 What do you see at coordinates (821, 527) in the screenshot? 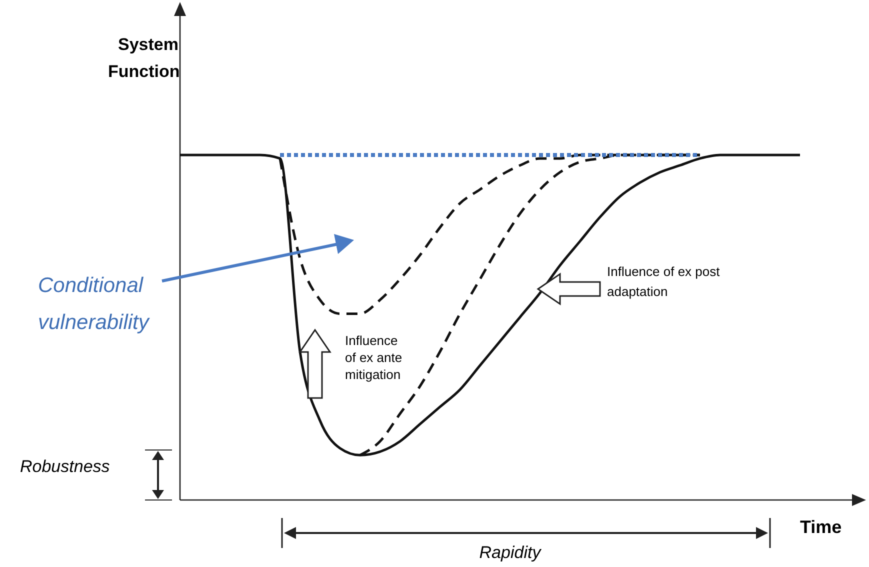
I see `x-axis-title: Time` at bounding box center [821, 527].